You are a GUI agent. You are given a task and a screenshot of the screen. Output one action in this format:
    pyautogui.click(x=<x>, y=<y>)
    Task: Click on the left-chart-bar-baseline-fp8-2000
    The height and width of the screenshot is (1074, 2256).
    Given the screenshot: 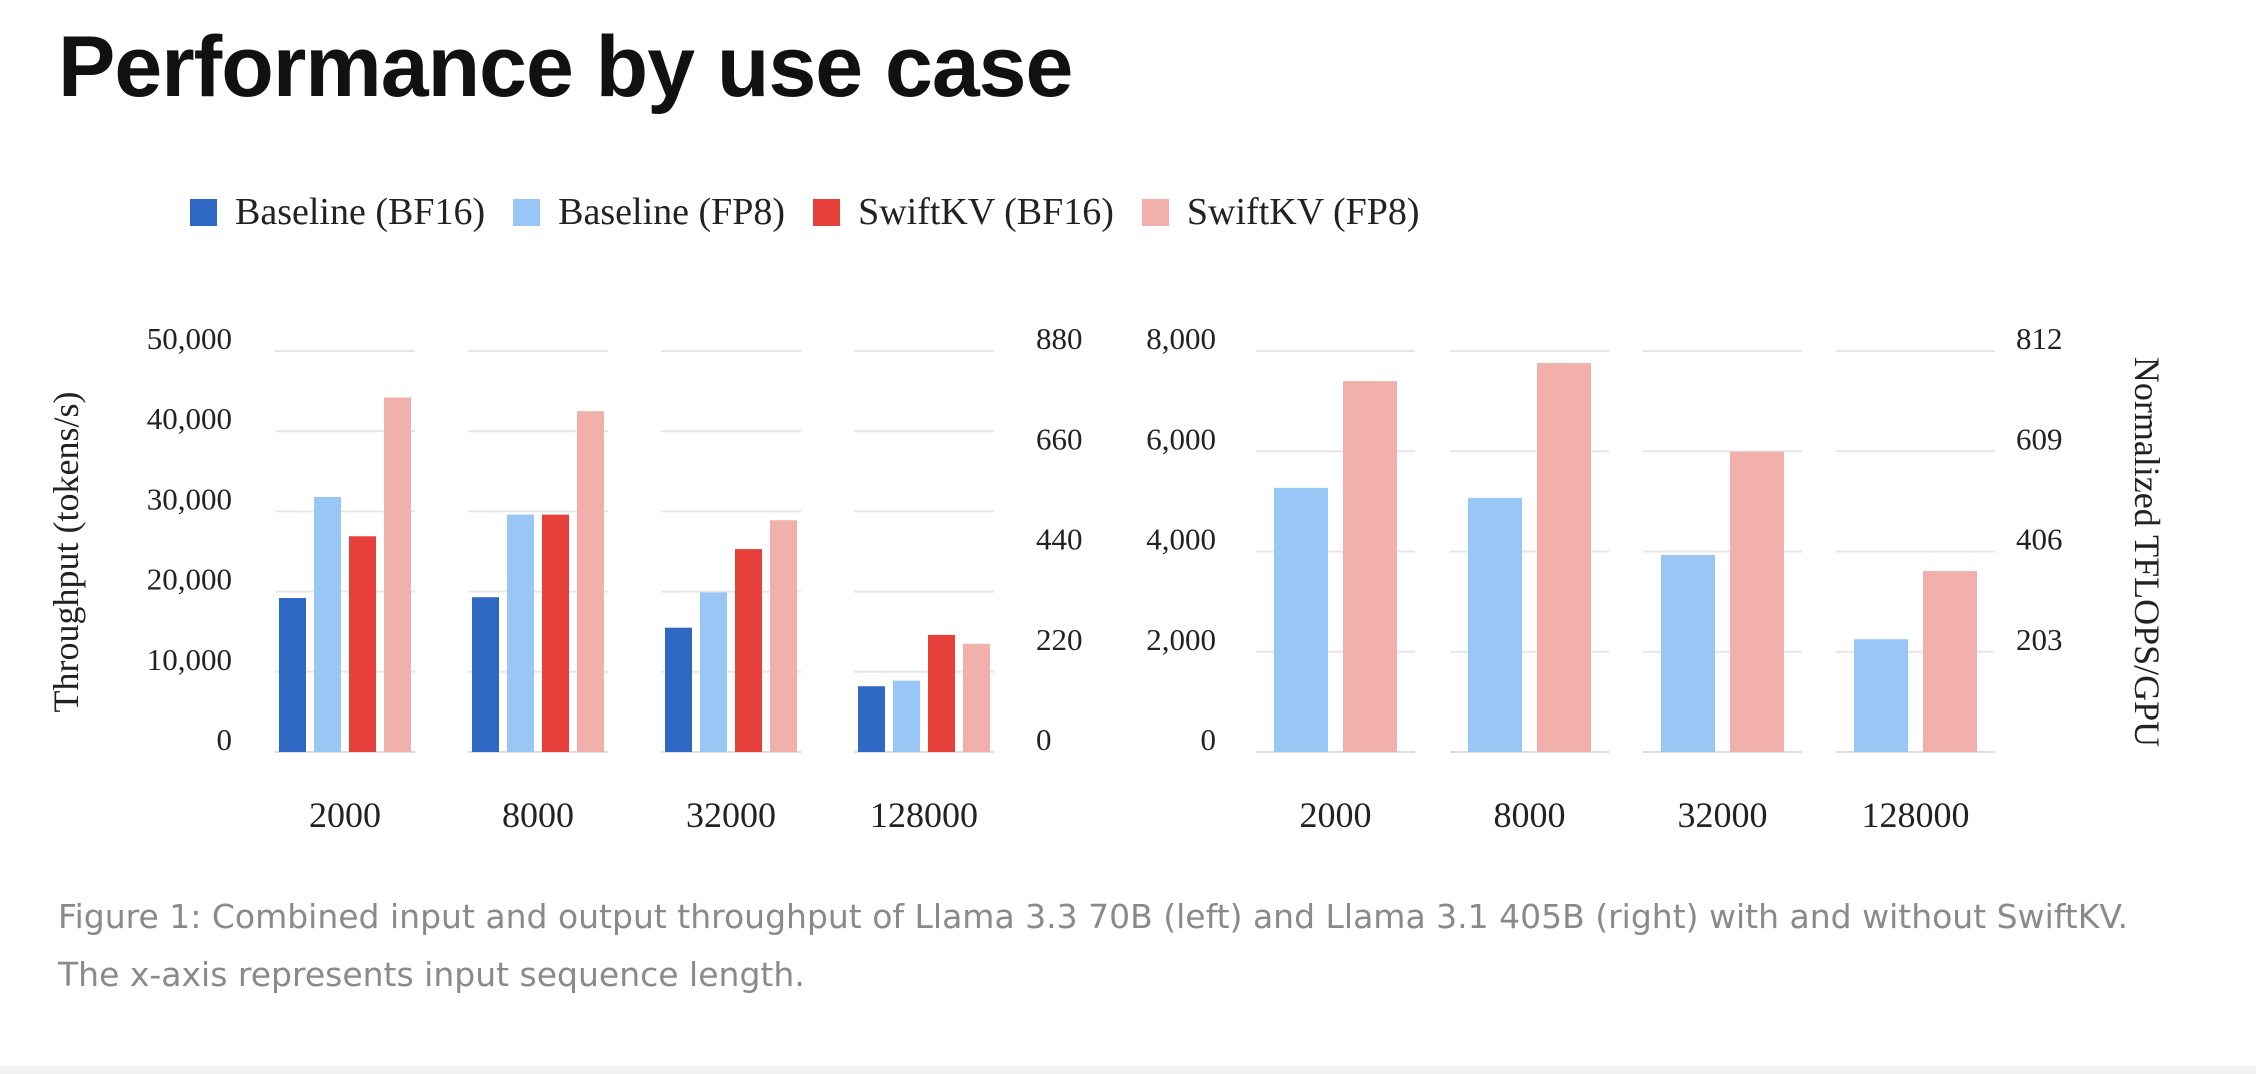 What is the action you would take?
    pyautogui.click(x=327, y=624)
    